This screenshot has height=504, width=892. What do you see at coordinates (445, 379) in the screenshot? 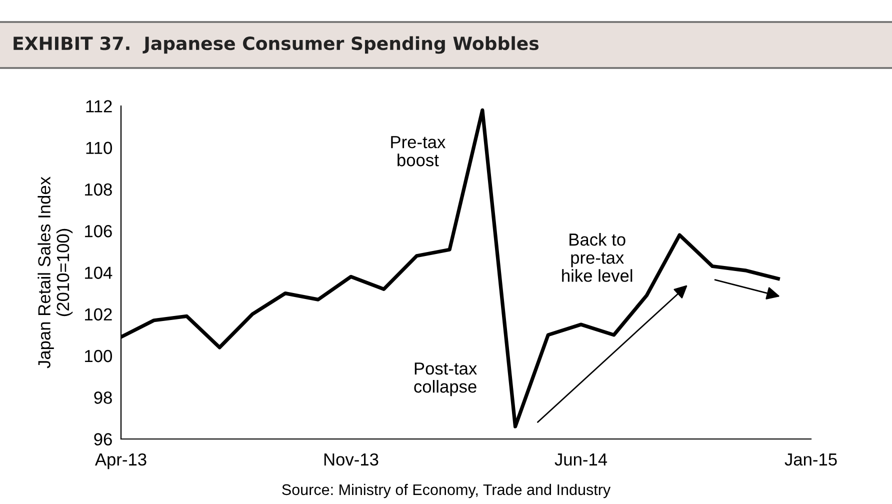
I see `annotation: Post-tax collapse` at bounding box center [445, 379].